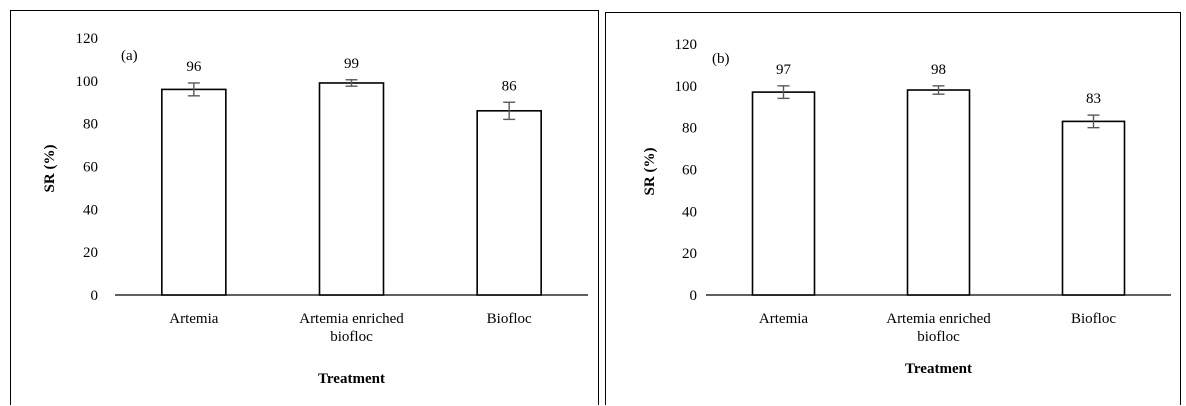 The width and height of the screenshot is (1186, 406). Describe the element at coordinates (721, 59) in the screenshot. I see `chart-b-panel-label: (b)` at that location.